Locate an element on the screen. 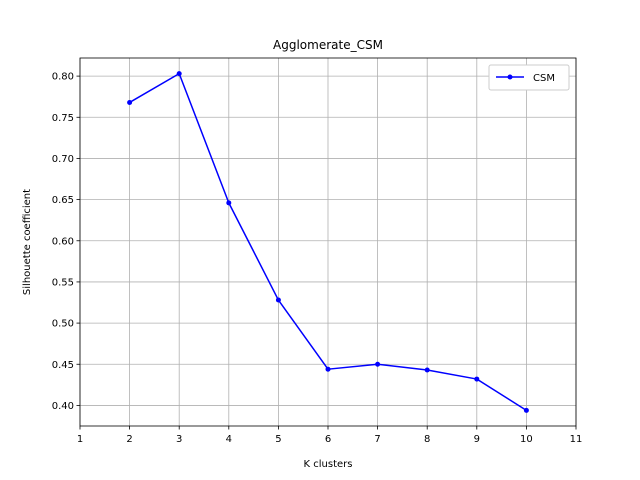  y-axis-ticks: 0.40 0.45 0.50 0.55 0.60 0.65 0.70 0.75 0.80 is located at coordinates (66, 242).